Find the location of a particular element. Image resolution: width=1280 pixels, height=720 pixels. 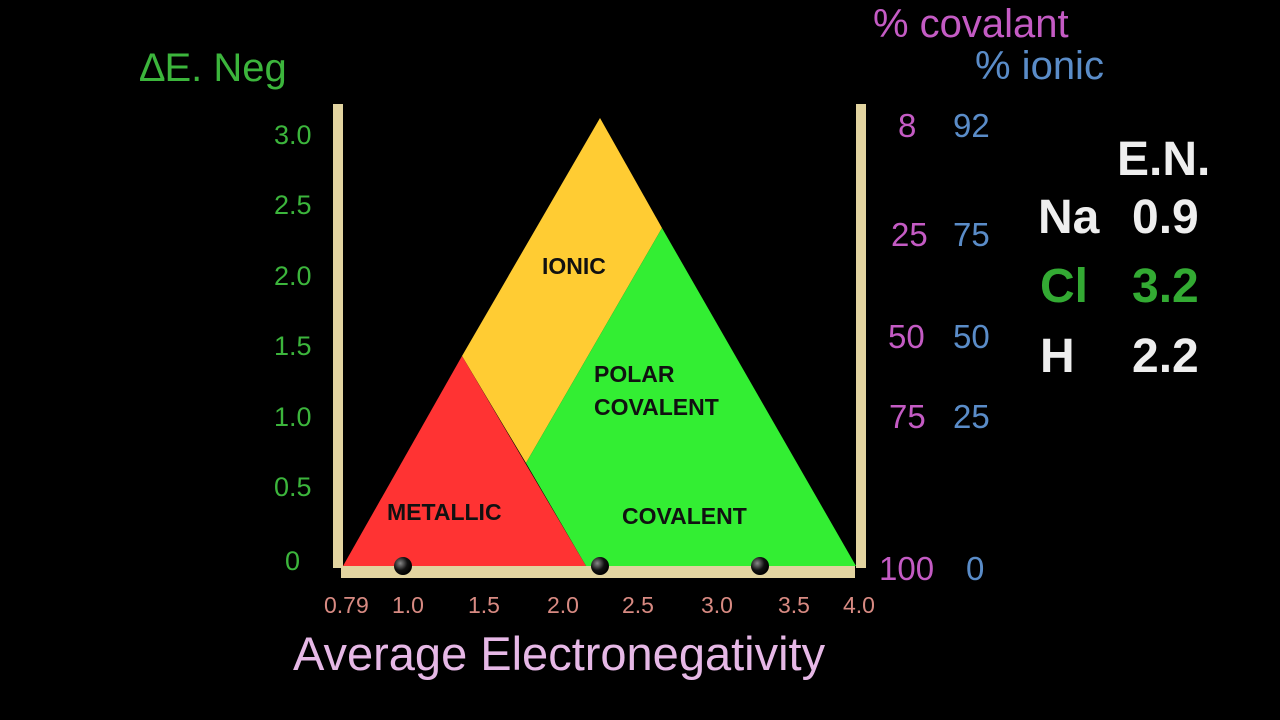

covalent-label: COVALENT is located at coordinates (684, 516).